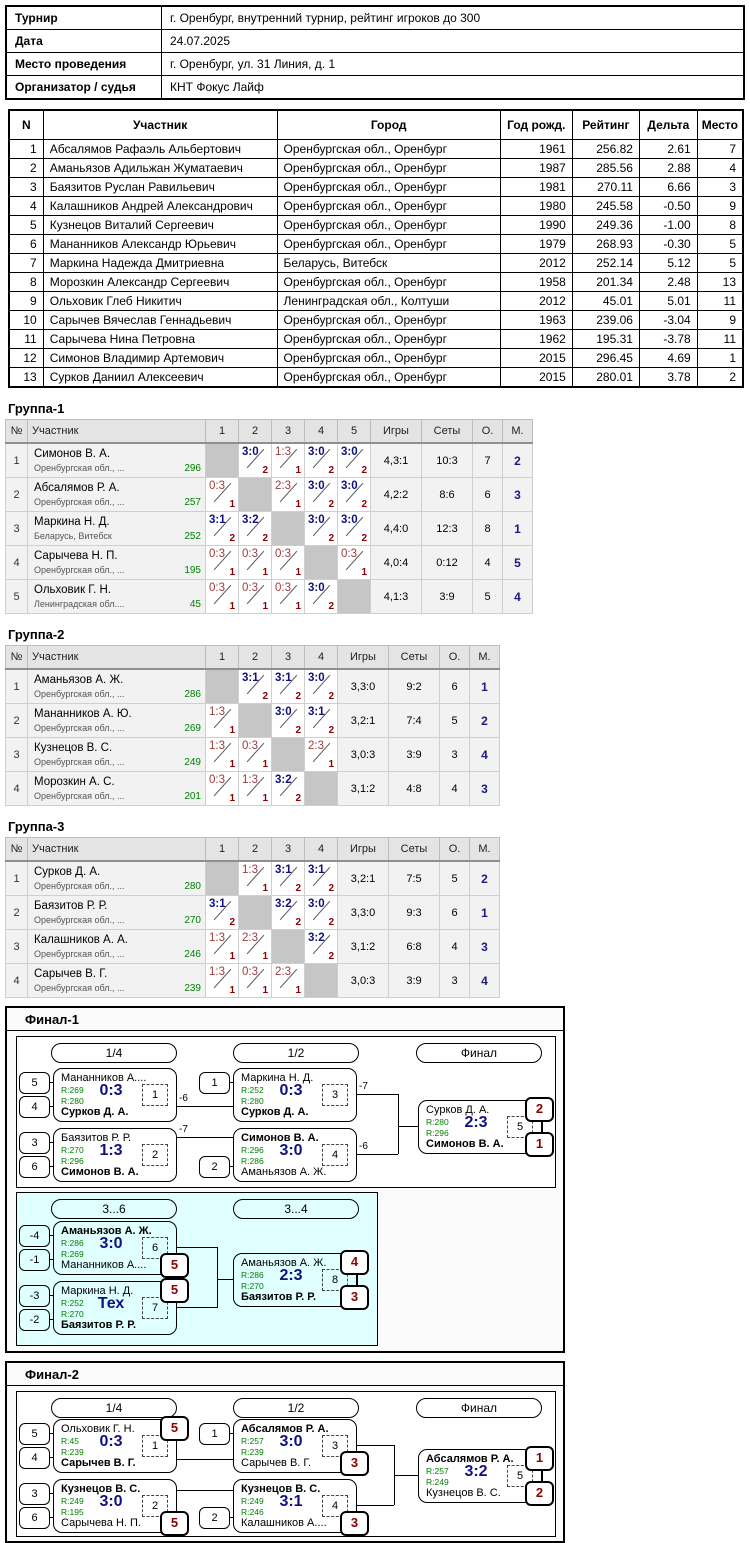 This screenshot has width=750, height=1543. What do you see at coordinates (437, 1122) in the screenshot?
I see `player-rating-top: R:280` at bounding box center [437, 1122].